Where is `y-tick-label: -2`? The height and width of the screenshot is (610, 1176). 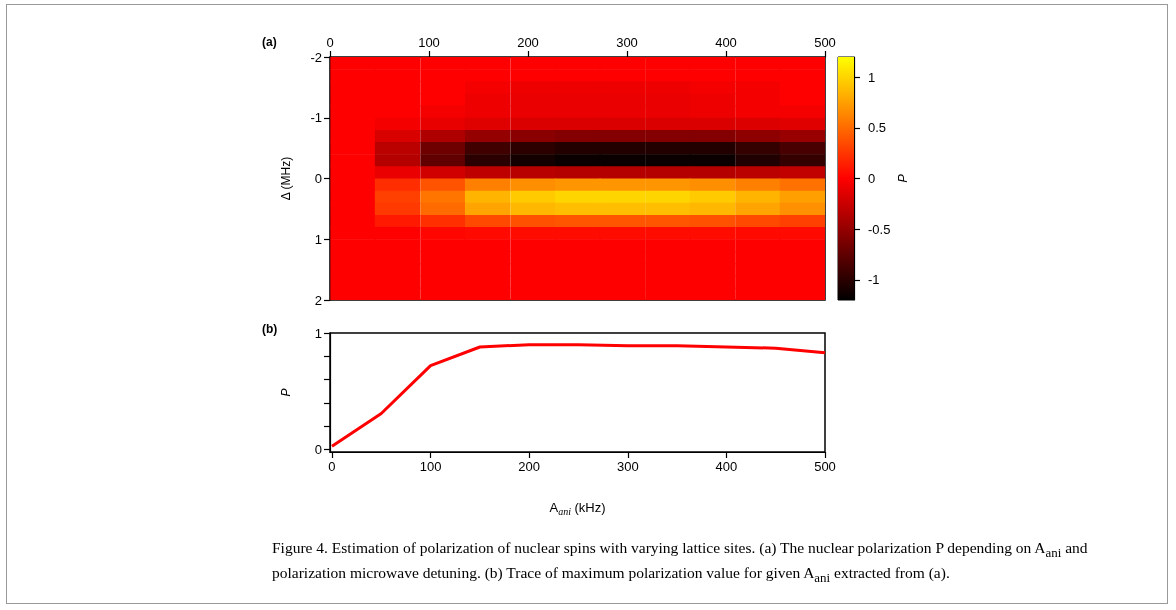 y-tick-label: -2 is located at coordinates (316, 57).